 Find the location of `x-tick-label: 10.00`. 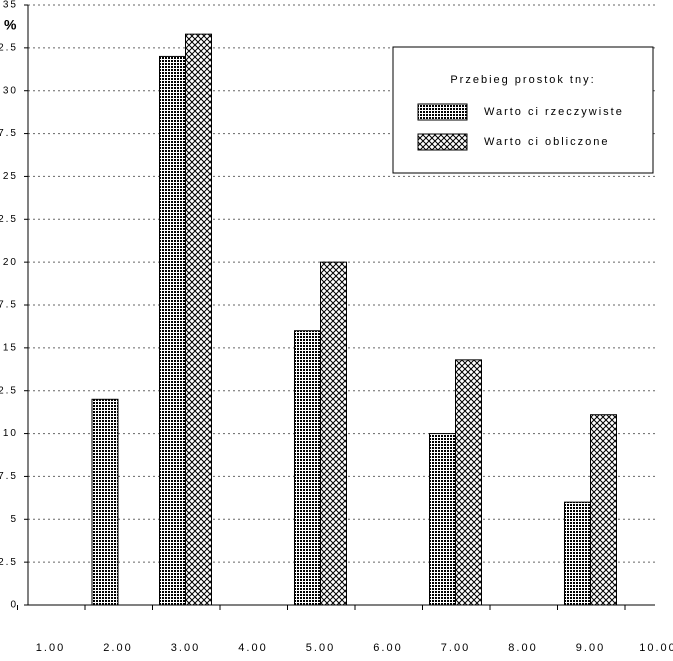

x-tick-label: 10.00 is located at coordinates (656, 648).